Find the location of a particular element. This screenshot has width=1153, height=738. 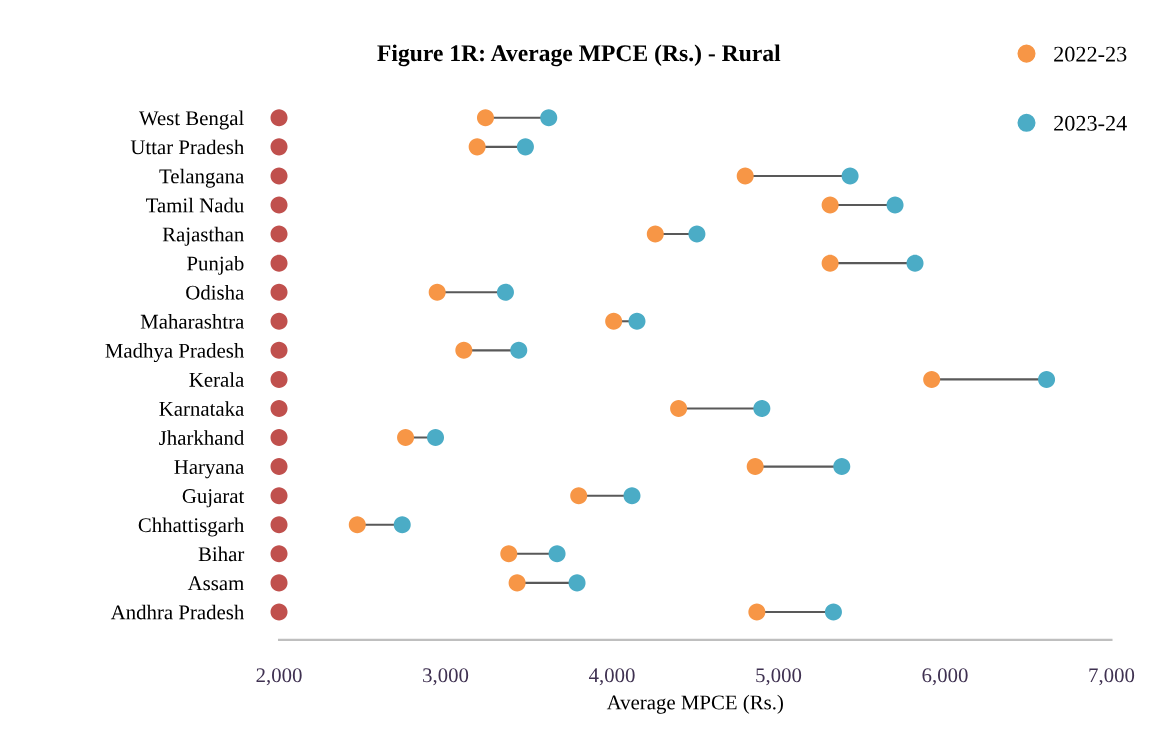

x-tick-label: 2,000 is located at coordinates (279, 677).